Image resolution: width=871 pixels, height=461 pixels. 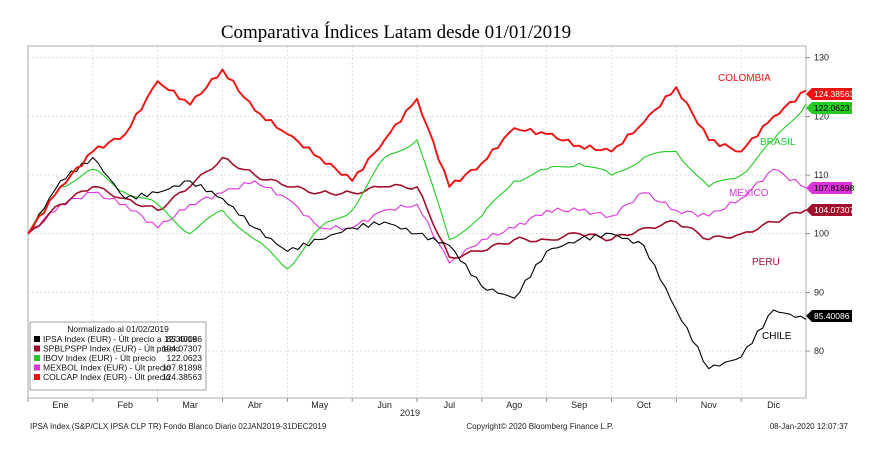 I want to click on y-tick-label: 120, so click(x=821, y=116).